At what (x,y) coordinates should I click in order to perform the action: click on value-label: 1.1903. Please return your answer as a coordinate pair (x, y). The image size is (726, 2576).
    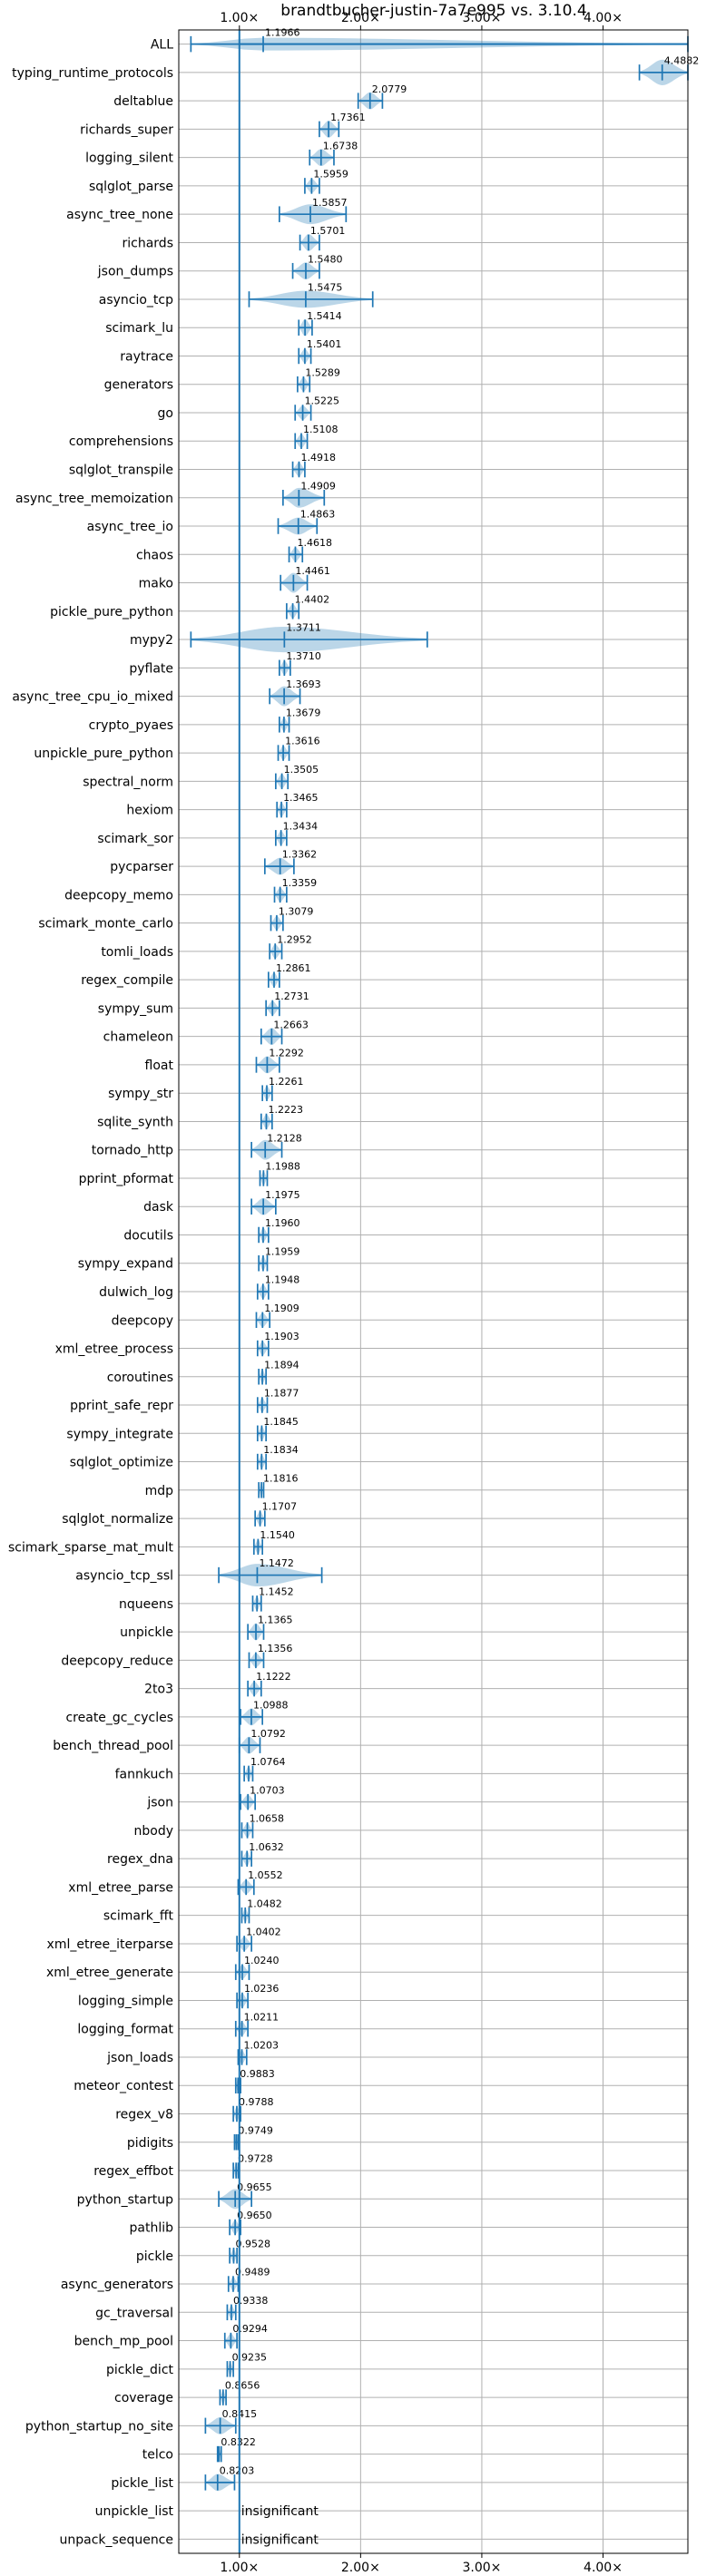
    Looking at the image, I should click on (281, 1336).